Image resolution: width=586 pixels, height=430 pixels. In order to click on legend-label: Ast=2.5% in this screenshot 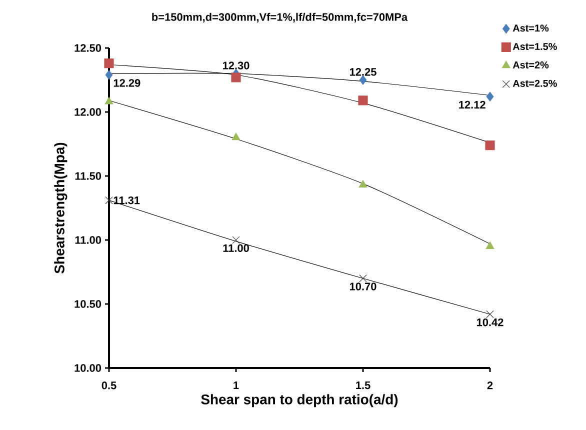, I will do `click(534, 83)`.